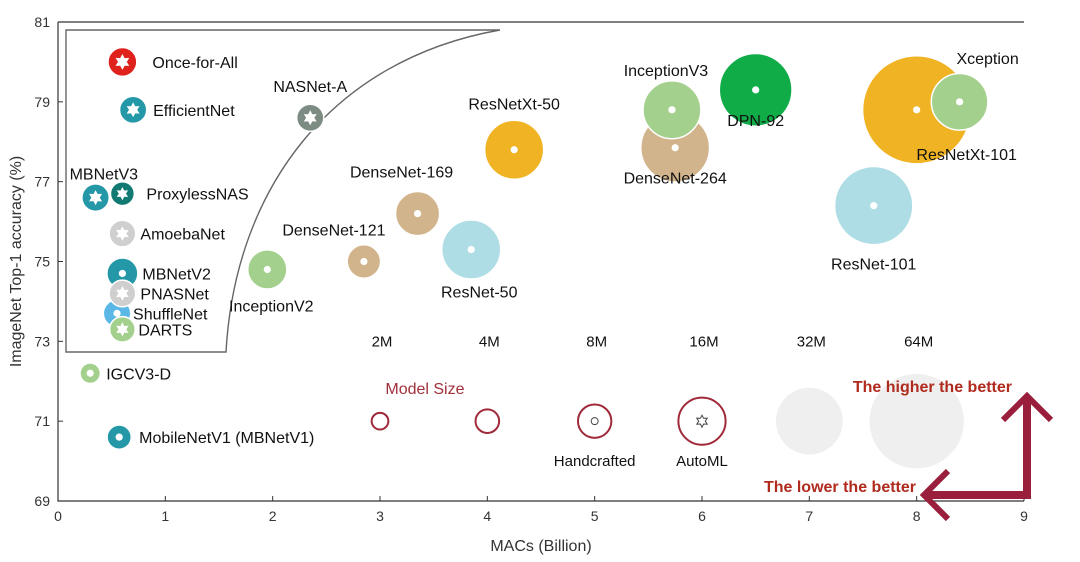 The image size is (1080, 562). What do you see at coordinates (165, 330) in the screenshot?
I see `label-darts: DARTS` at bounding box center [165, 330].